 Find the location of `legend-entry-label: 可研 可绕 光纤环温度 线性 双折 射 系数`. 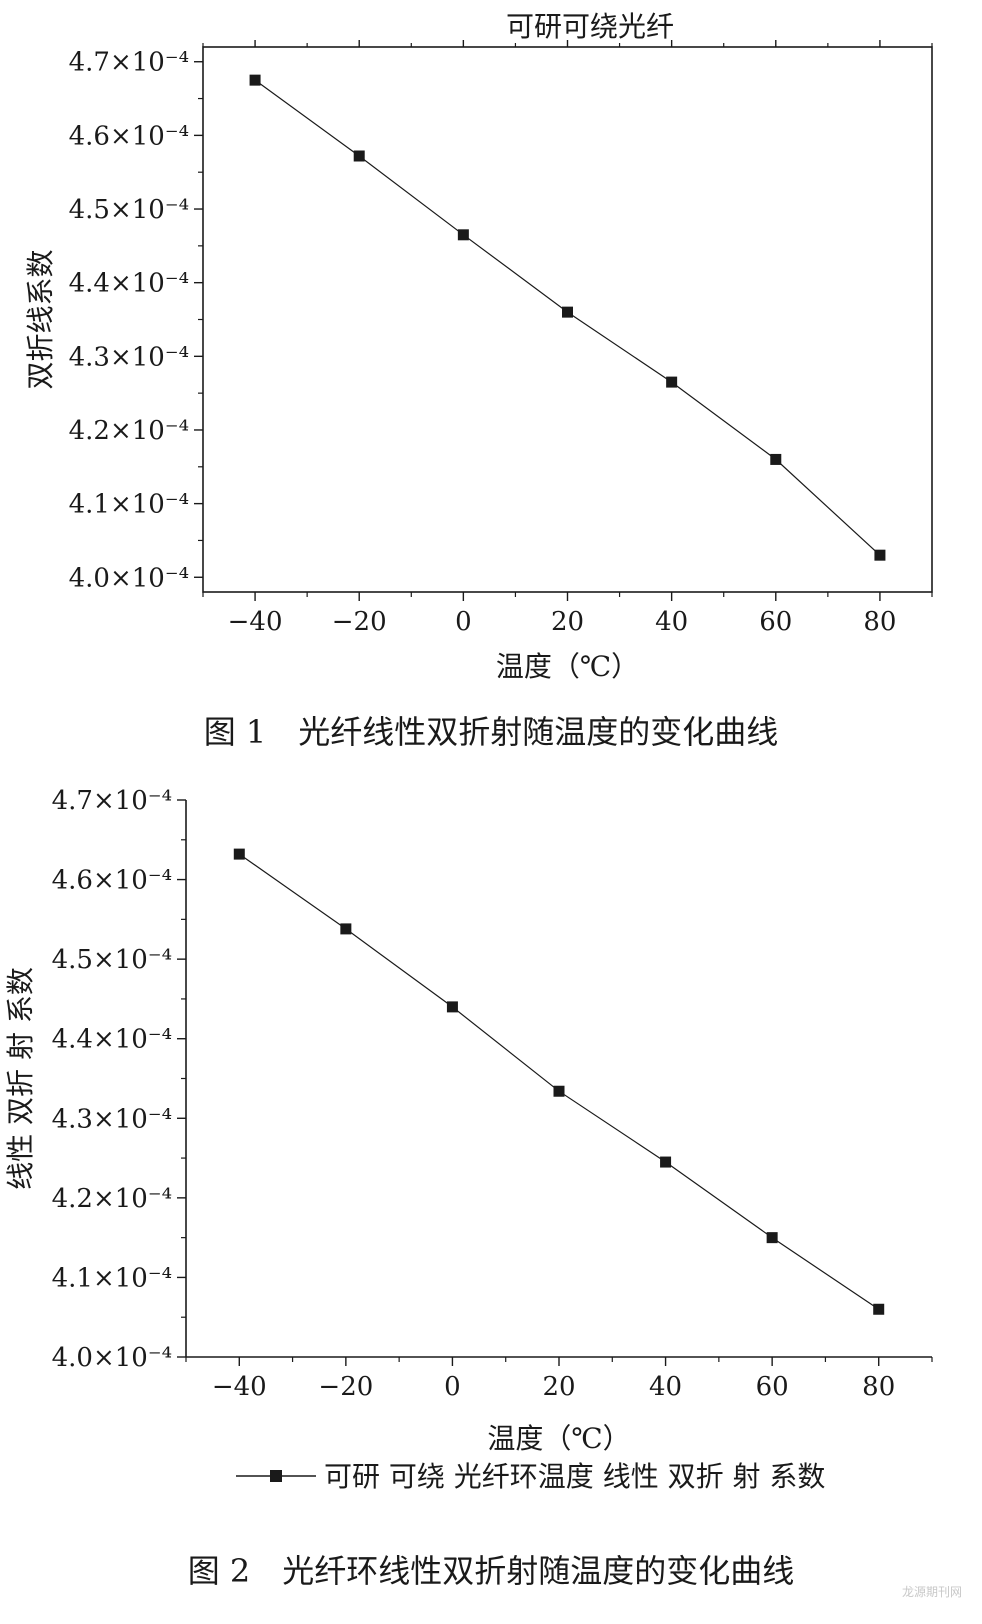

legend-entry-label: 可研 可绕 光纤环温度 线性 双折 射 系数 is located at coordinates (574, 1476).